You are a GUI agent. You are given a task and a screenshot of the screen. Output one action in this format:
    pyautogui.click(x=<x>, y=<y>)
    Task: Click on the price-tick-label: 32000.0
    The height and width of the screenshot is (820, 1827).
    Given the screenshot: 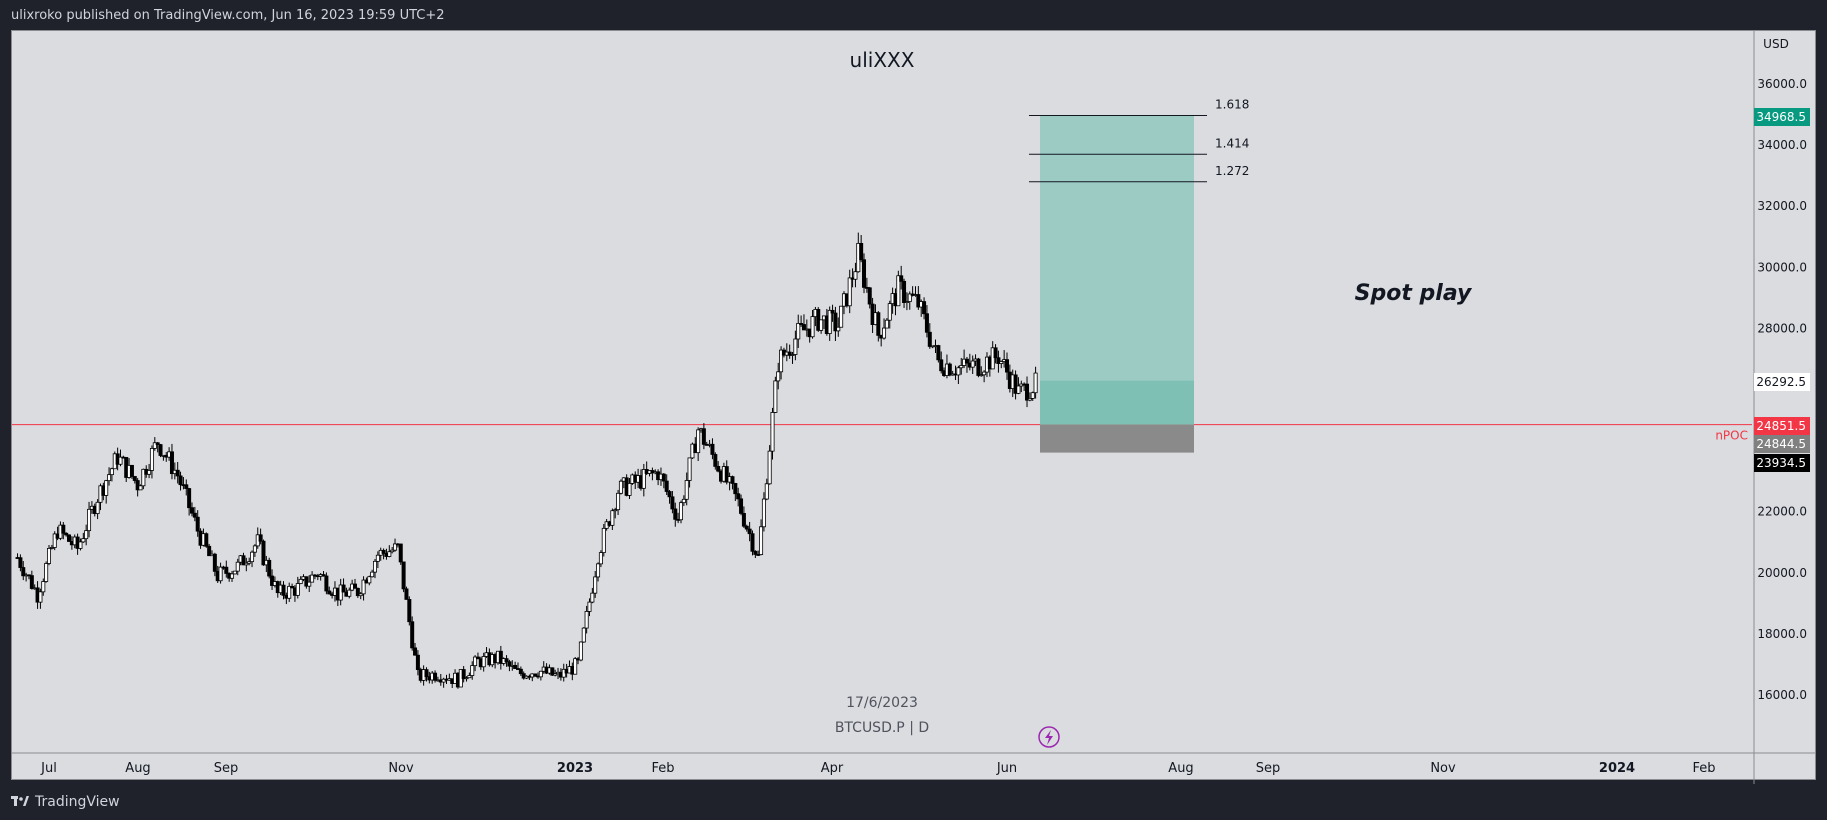 What is the action you would take?
    pyautogui.click(x=1782, y=206)
    